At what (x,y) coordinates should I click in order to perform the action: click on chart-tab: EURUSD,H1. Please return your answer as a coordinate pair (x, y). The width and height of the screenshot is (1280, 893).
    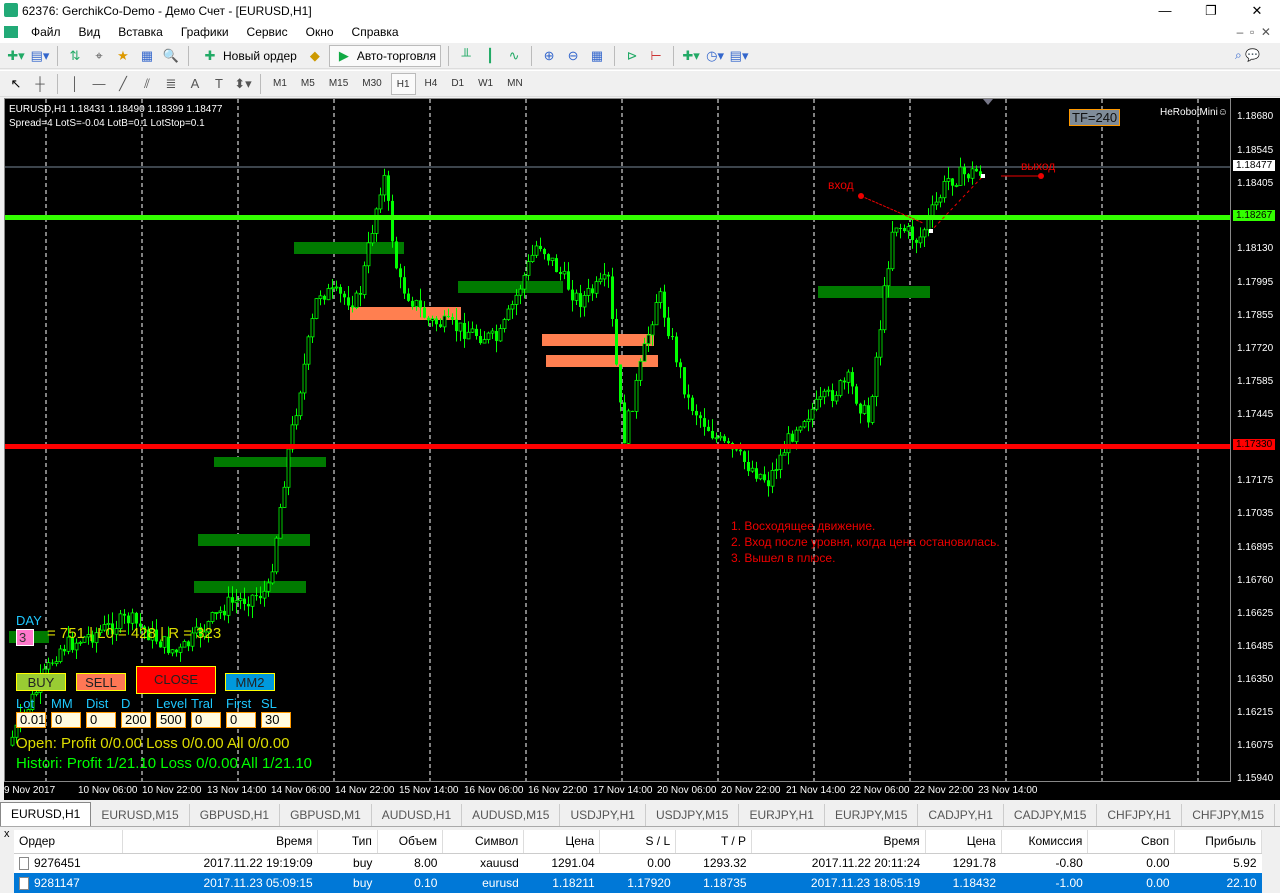
    Looking at the image, I should click on (46, 814).